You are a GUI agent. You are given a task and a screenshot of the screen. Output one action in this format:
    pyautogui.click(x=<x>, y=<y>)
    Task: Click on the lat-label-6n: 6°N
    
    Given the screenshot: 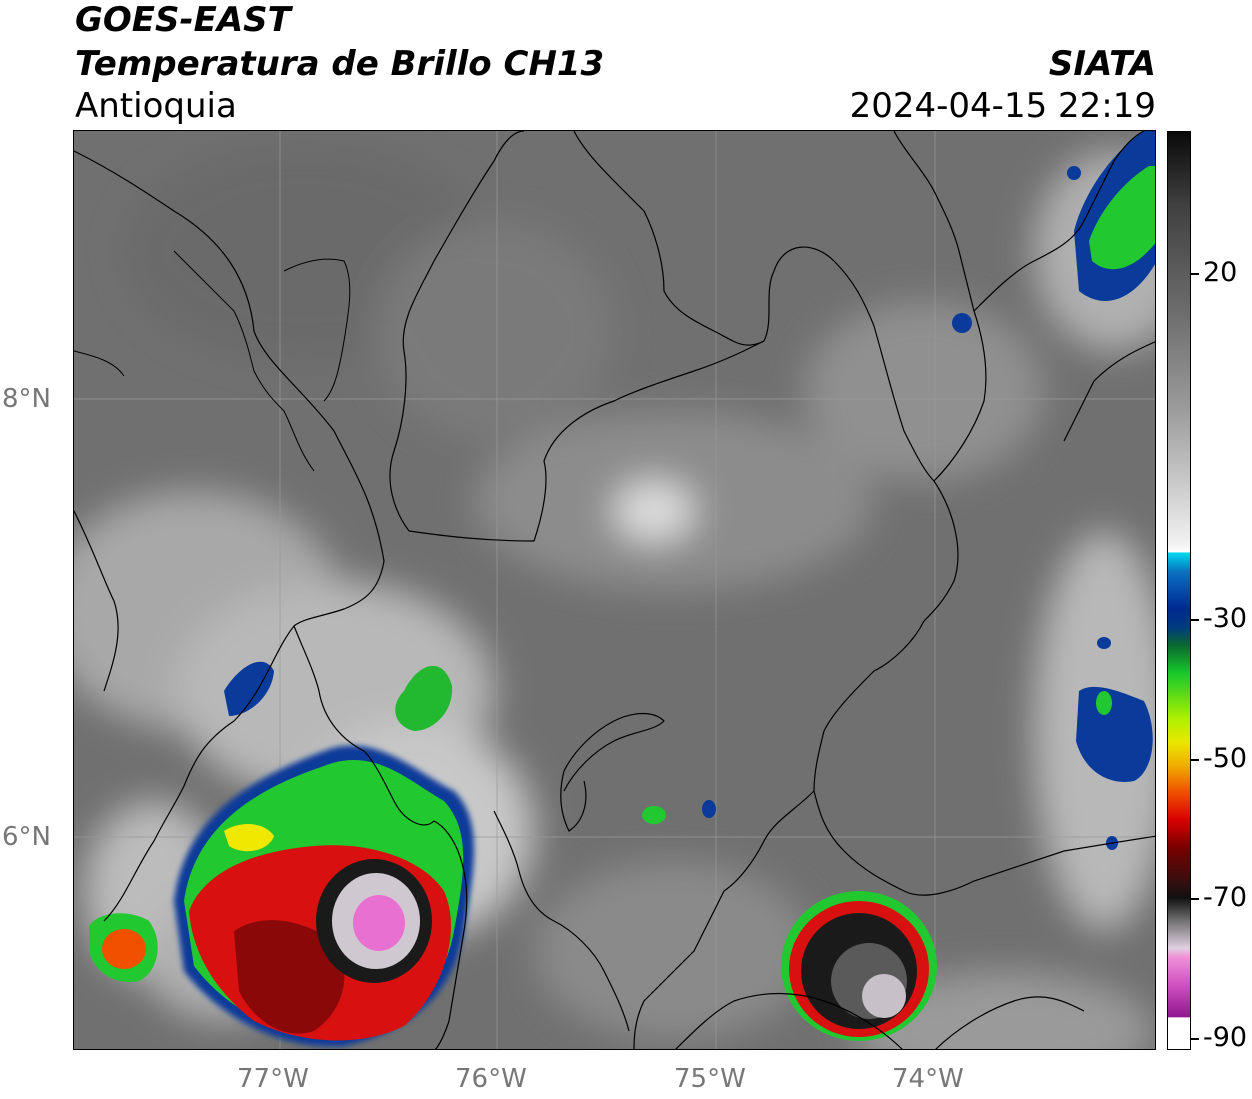 What is the action you would take?
    pyautogui.click(x=26, y=837)
    